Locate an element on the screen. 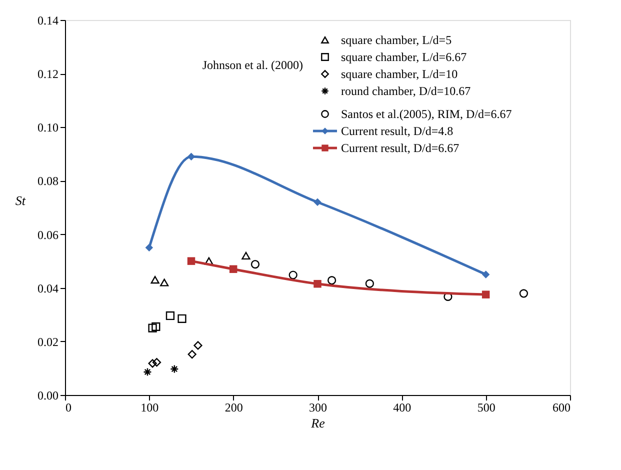 The image size is (621, 470). y-tick-label: 0.10 is located at coordinates (48, 127).